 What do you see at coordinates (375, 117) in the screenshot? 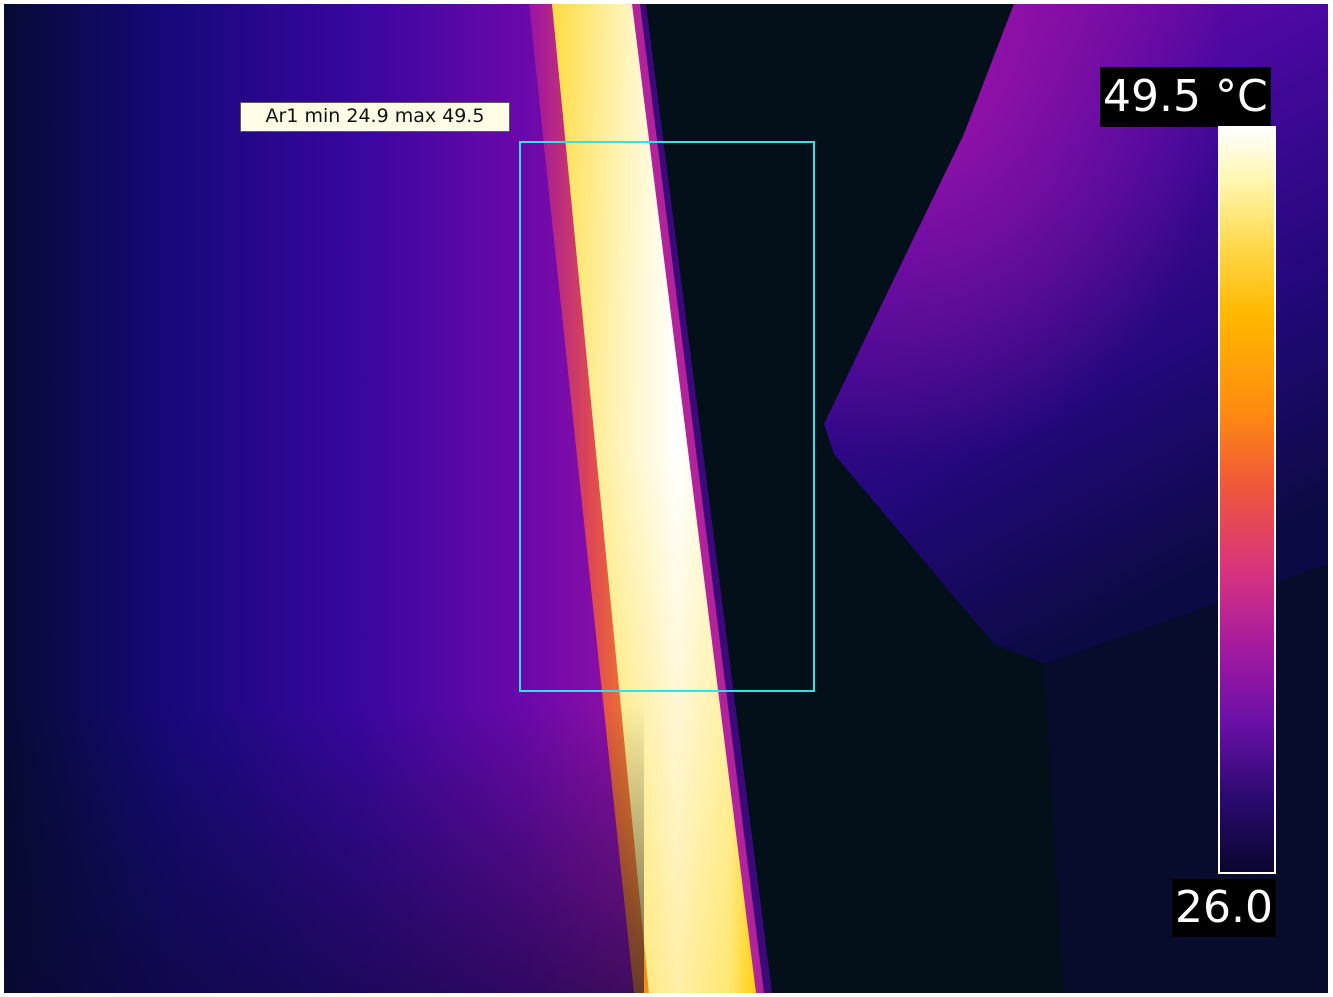
I see `roi-measurement-label: Ar1 min 24.9 max 49.5` at bounding box center [375, 117].